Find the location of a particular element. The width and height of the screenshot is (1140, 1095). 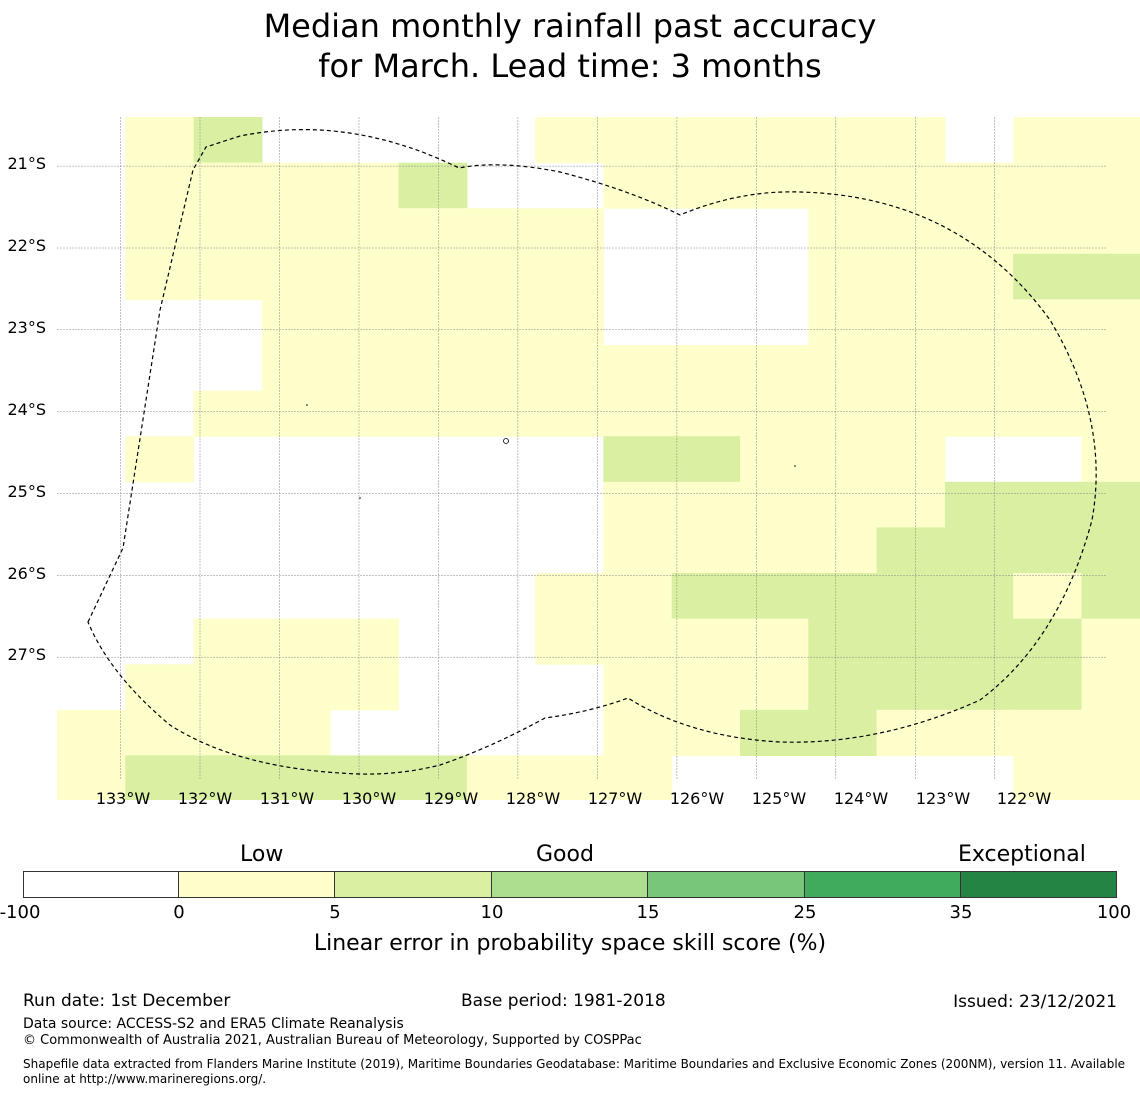

colorbar-tick: 100 is located at coordinates (1114, 912).